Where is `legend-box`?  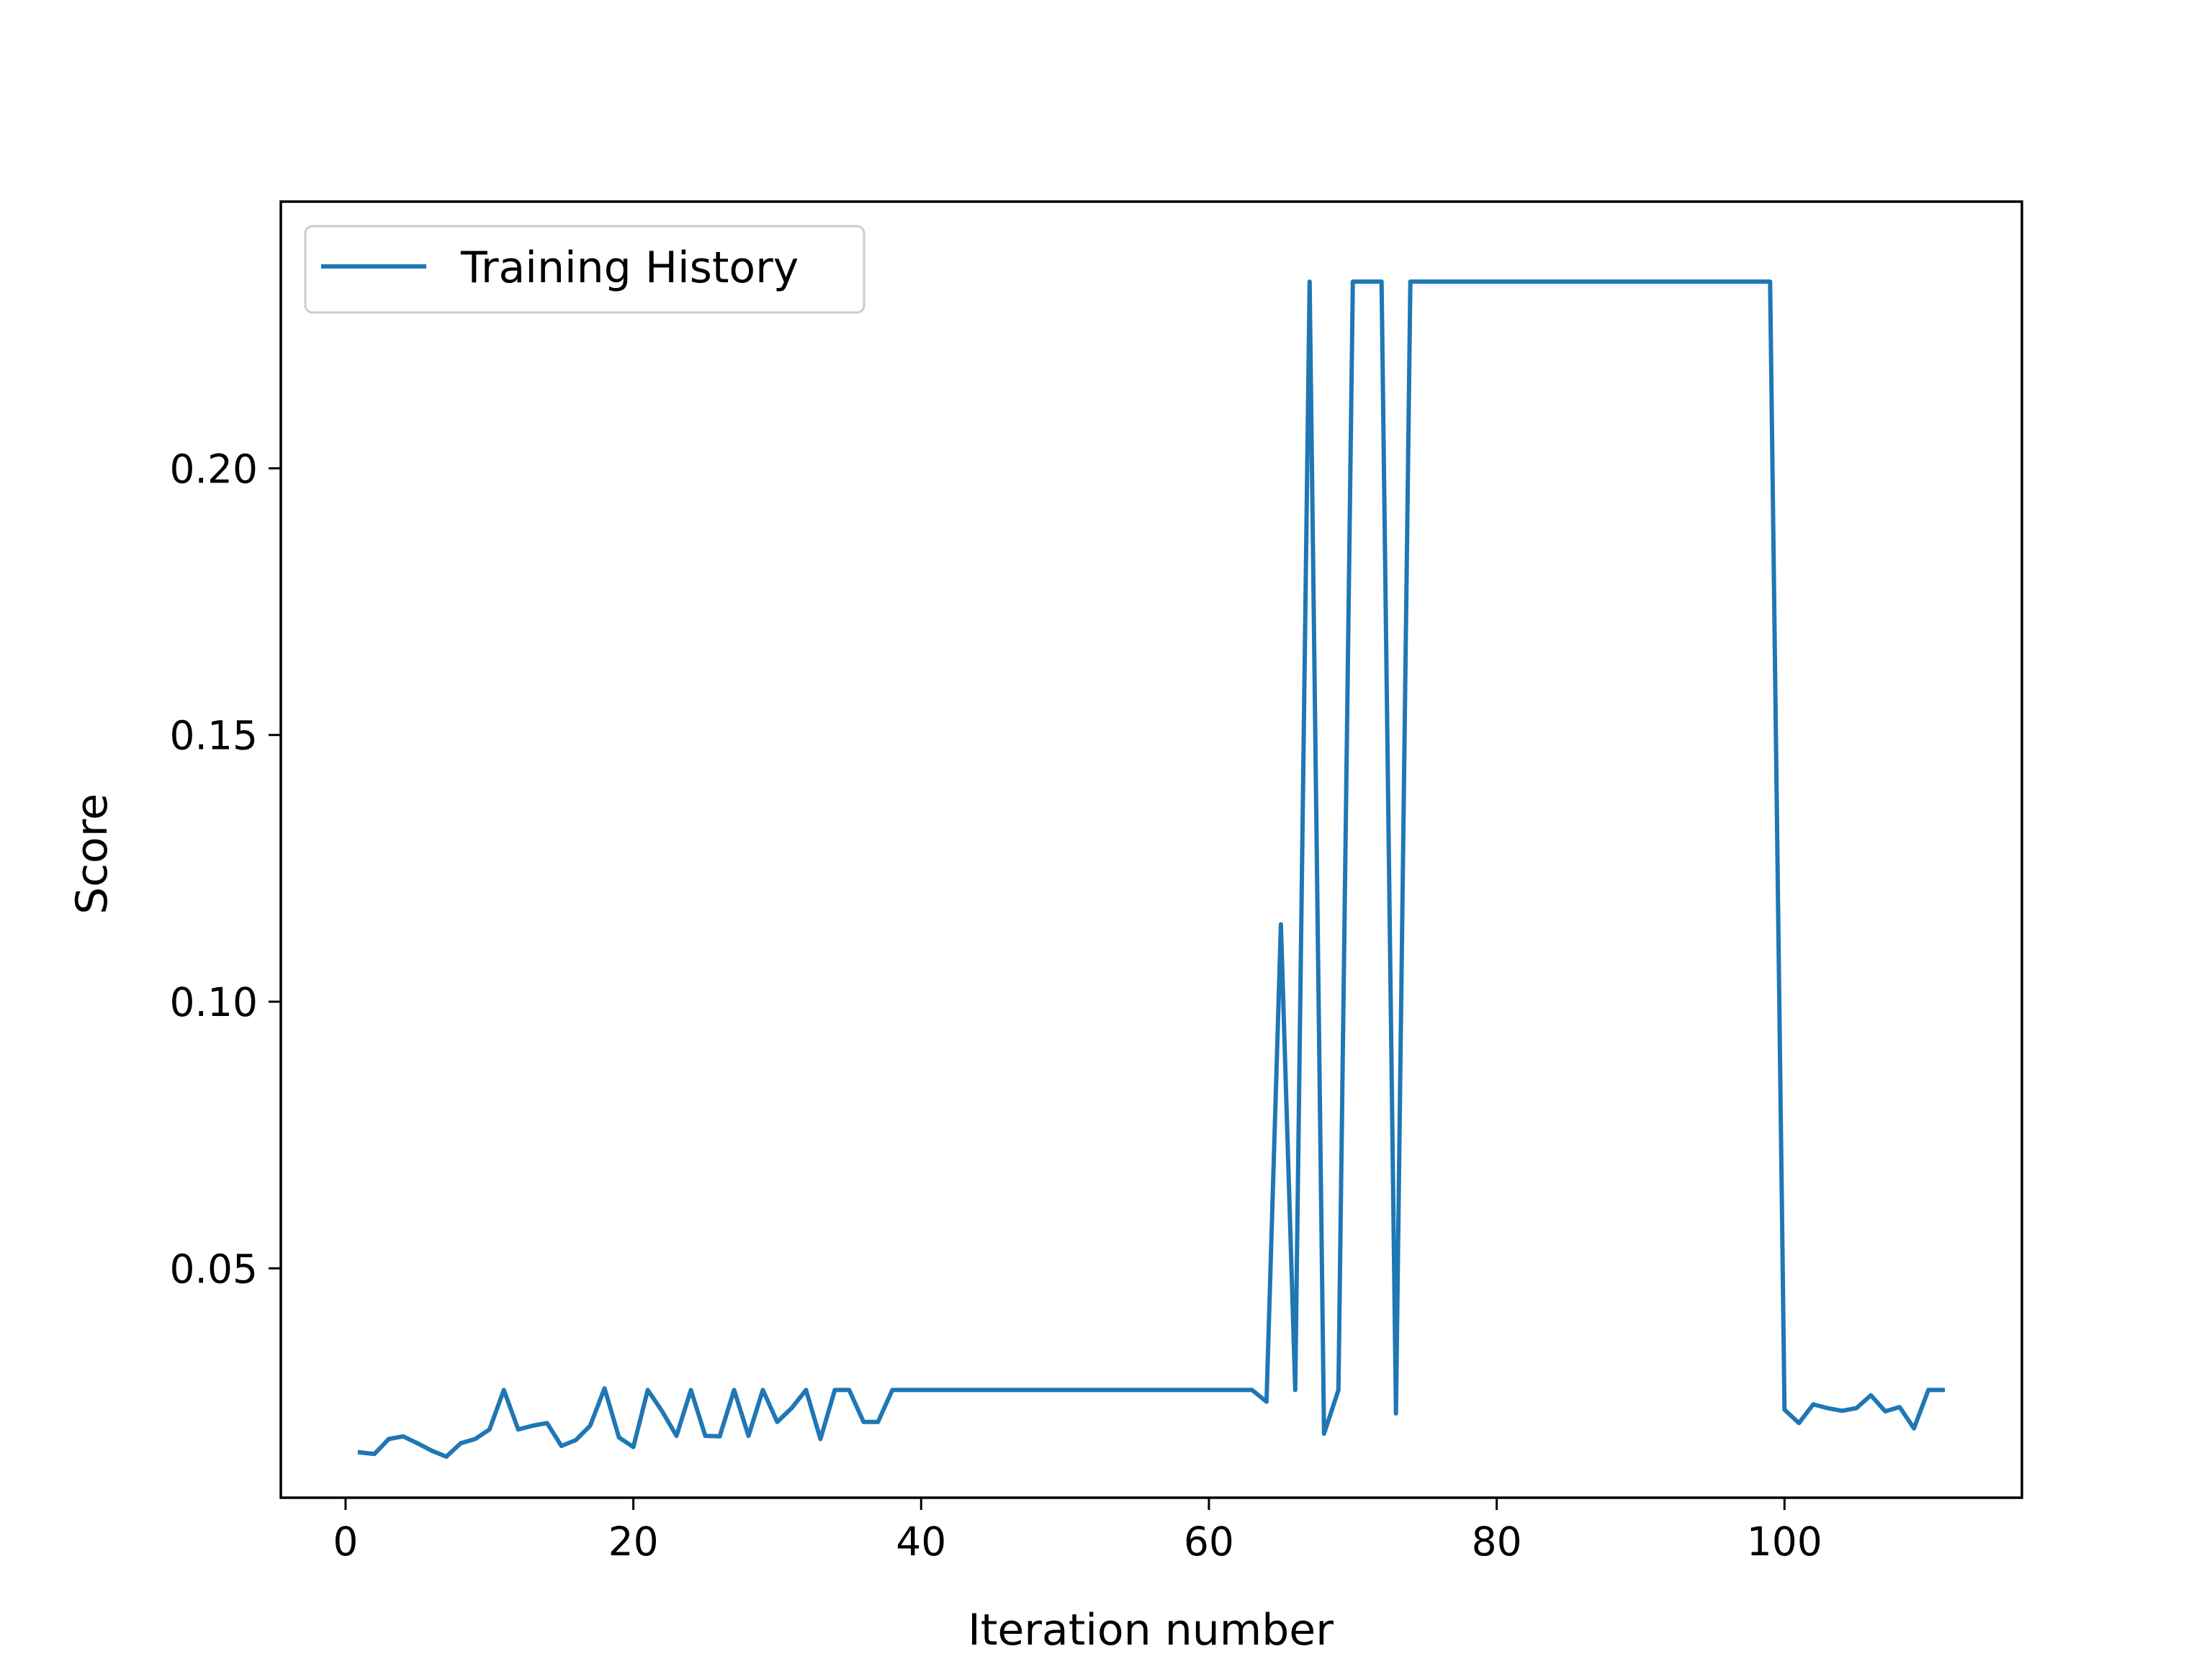 legend-box is located at coordinates (585, 269).